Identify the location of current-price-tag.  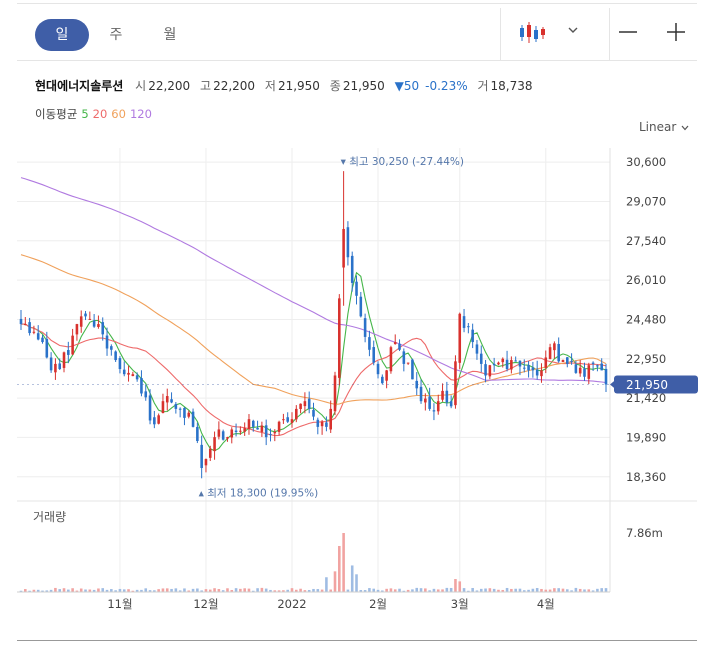
(656, 384).